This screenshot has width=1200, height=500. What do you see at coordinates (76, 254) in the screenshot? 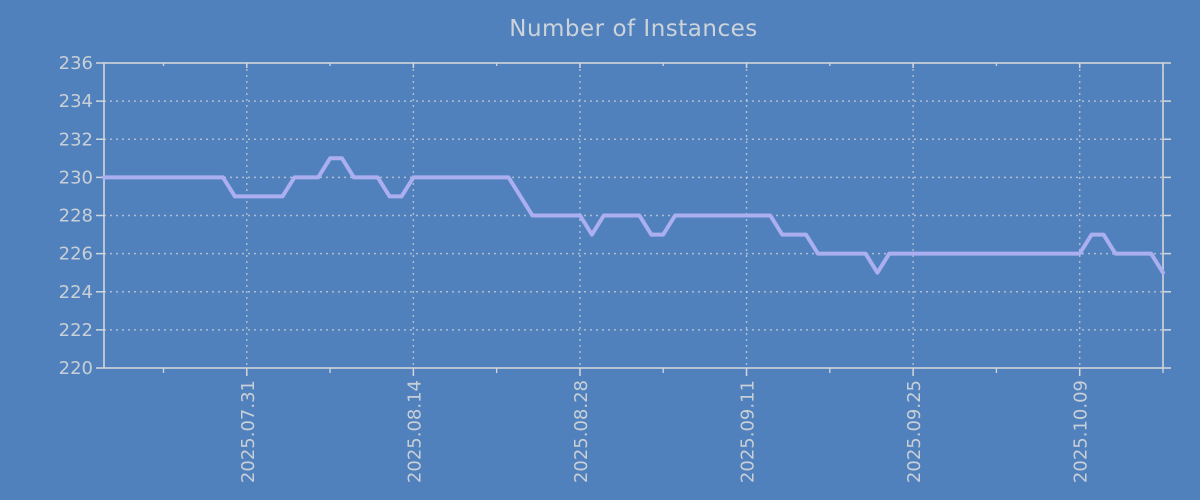
I see `y-tick-label: 226` at bounding box center [76, 254].